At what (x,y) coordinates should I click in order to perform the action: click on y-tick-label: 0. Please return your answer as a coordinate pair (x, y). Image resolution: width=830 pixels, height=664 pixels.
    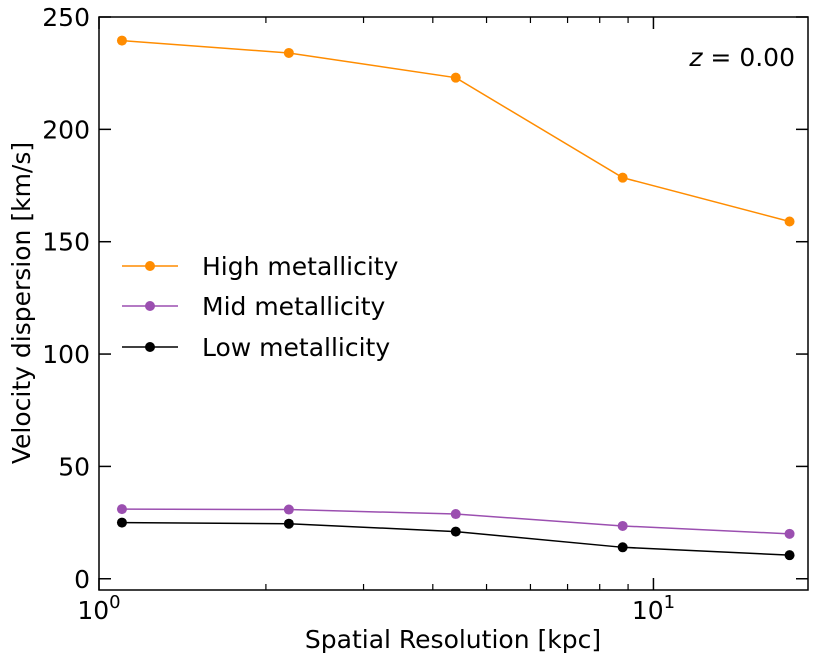
    Looking at the image, I should click on (82, 579).